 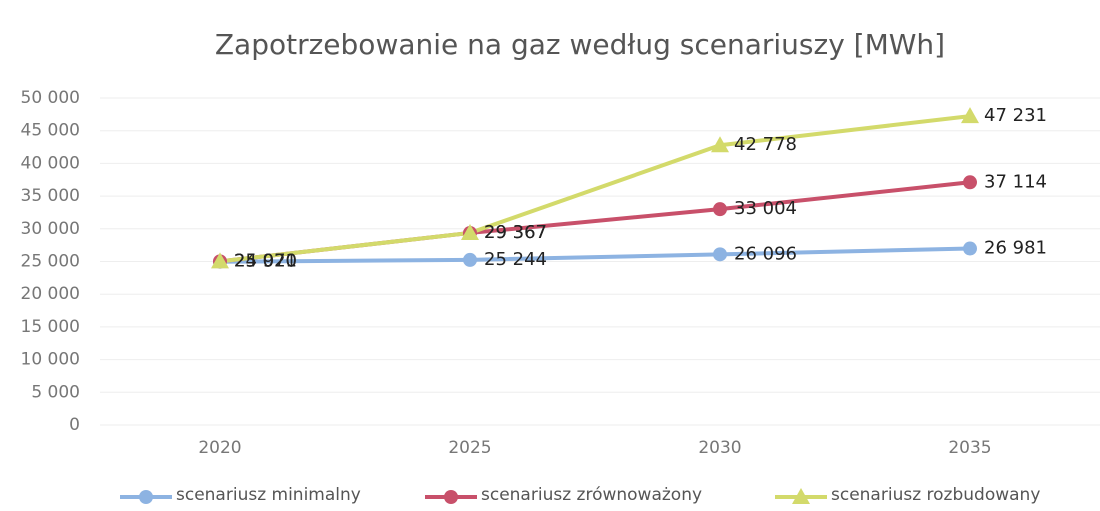 What do you see at coordinates (50, 229) in the screenshot?
I see `y-tick-label: 30 000` at bounding box center [50, 229].